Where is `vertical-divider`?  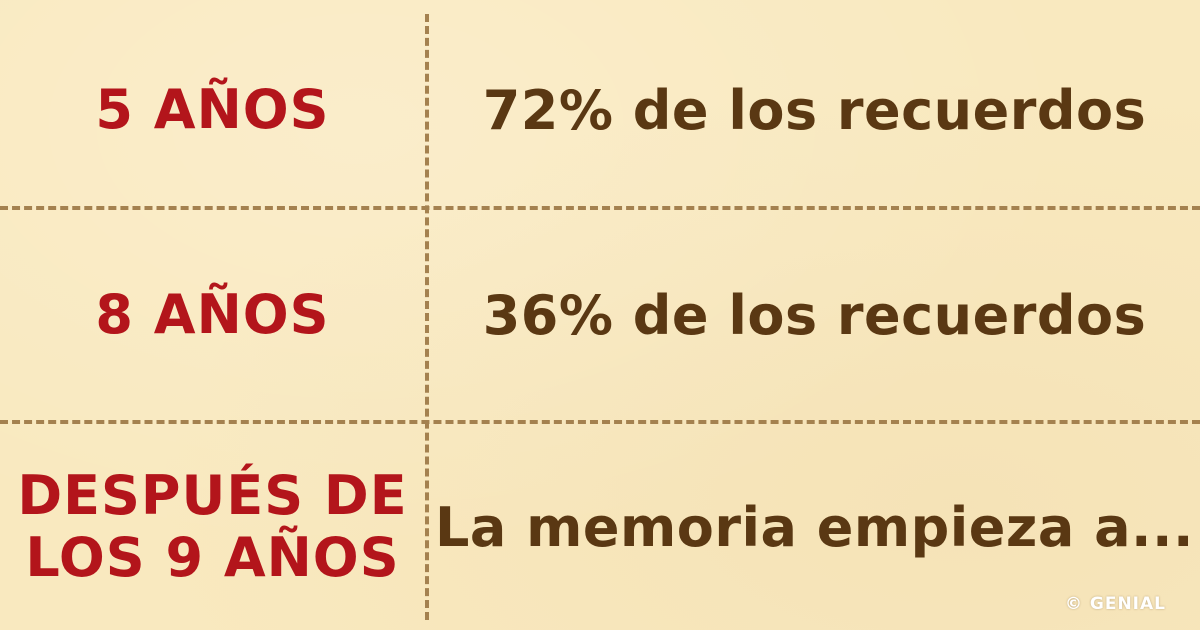 vertical-divider is located at coordinates (427, 317).